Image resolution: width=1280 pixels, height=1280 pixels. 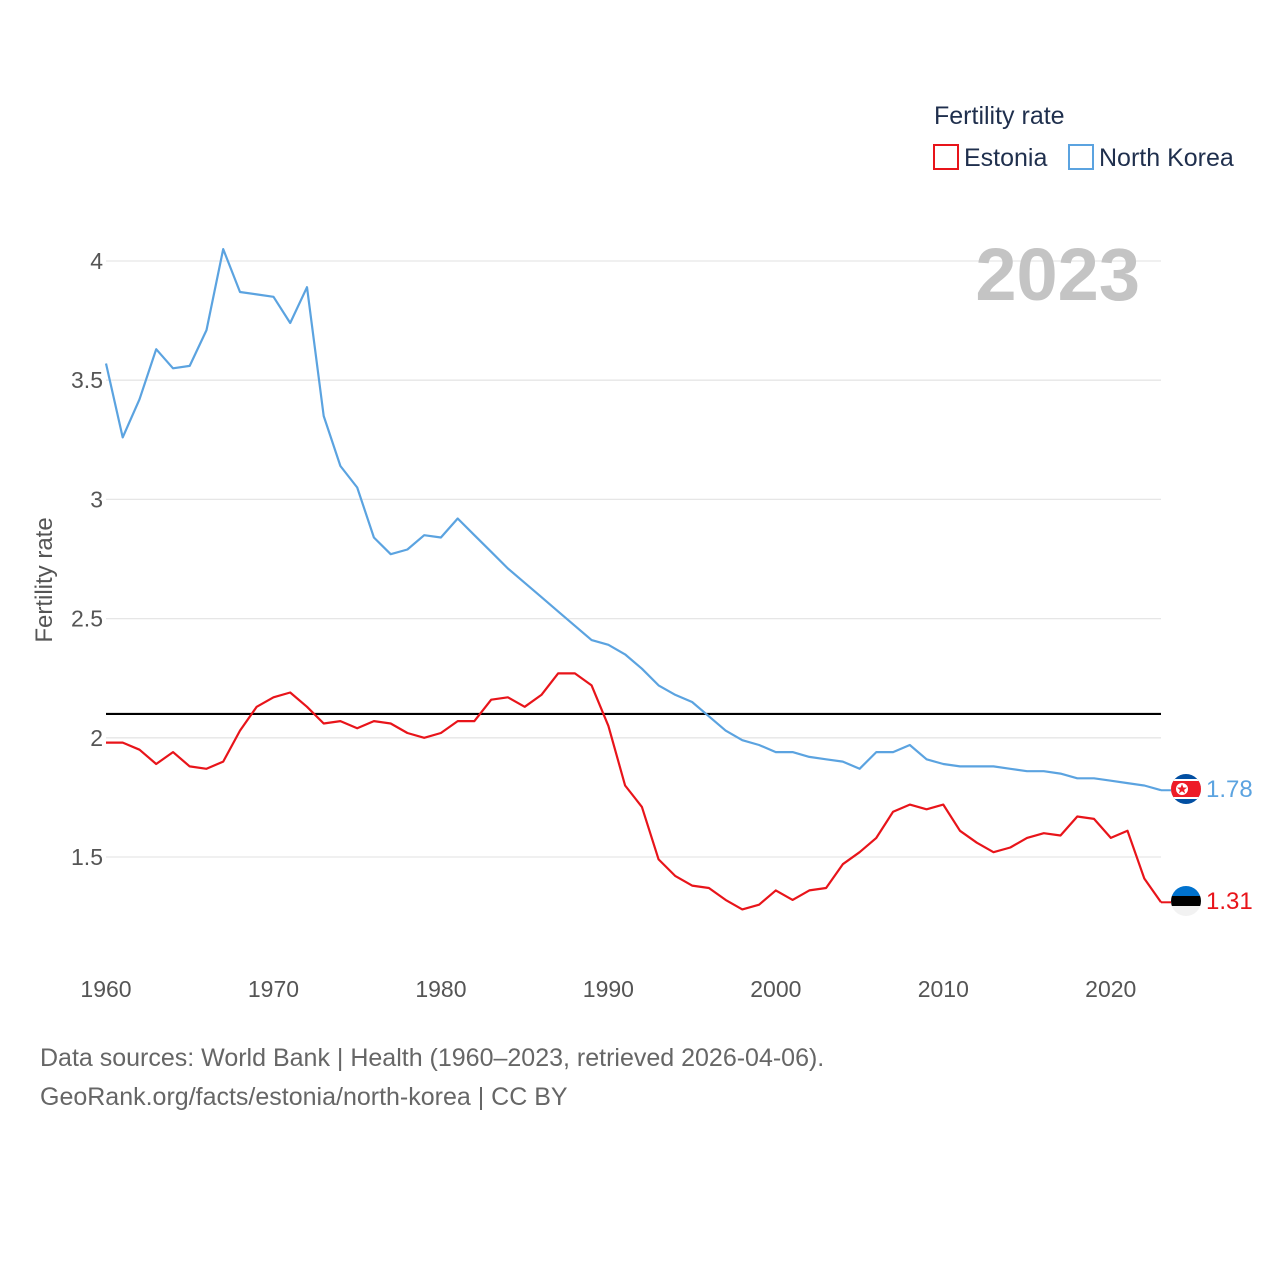 I want to click on legend-title: Fertility rate, so click(x=999, y=116).